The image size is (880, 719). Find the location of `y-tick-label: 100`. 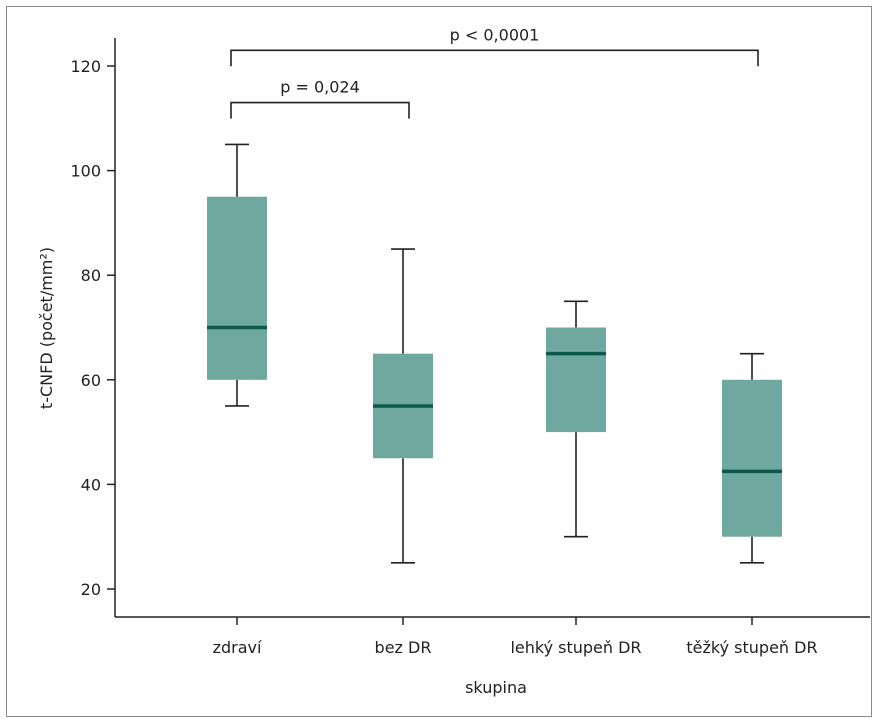

y-tick-label: 100 is located at coordinates (85, 171).